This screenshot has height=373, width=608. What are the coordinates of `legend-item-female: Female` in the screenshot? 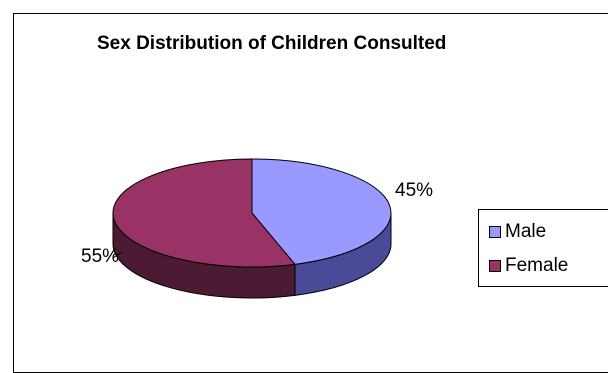 It's located at (528, 266).